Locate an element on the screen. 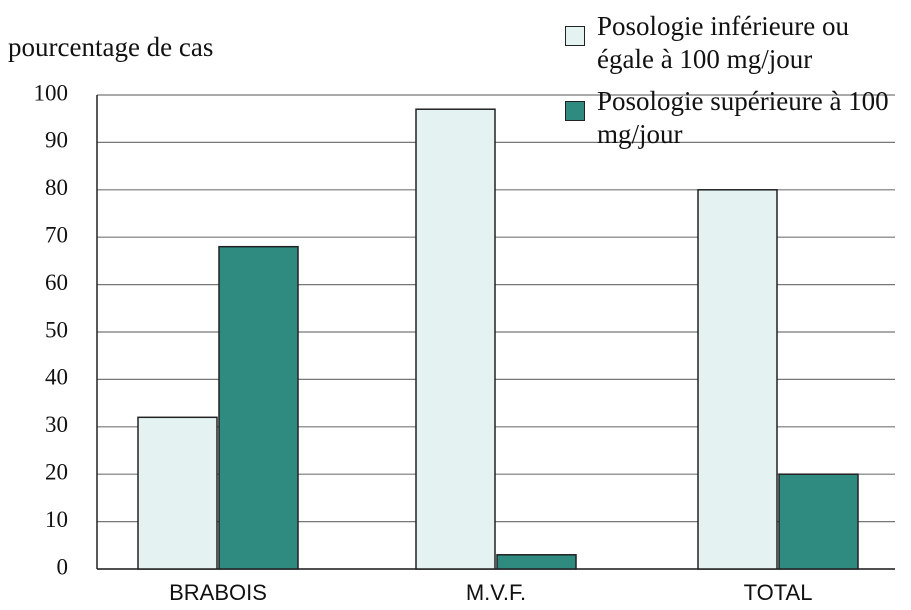 The width and height of the screenshot is (911, 610). y-tick-label: 40 is located at coordinates (56, 377).